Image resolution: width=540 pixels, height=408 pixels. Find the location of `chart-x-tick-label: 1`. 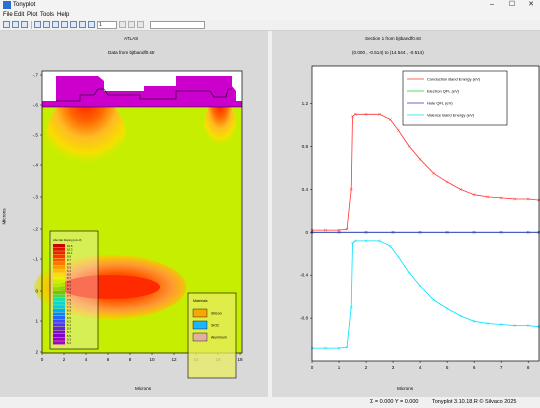

chart-x-tick-label: 1 is located at coordinates (339, 367).